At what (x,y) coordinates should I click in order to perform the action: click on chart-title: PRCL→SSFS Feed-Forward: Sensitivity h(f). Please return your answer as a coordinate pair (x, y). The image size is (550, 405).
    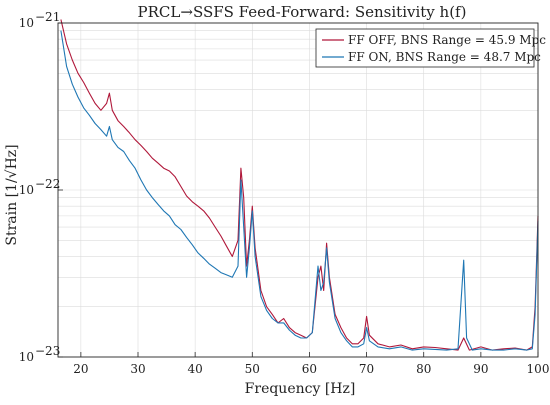
    Looking at the image, I should click on (302, 12).